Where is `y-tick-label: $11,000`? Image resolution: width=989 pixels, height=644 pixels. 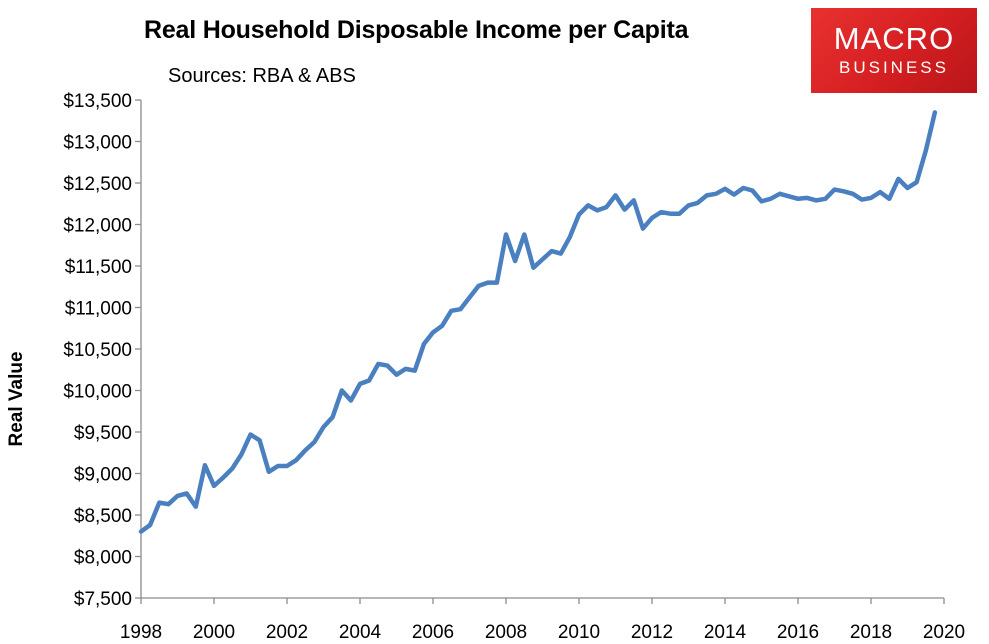
y-tick-label: $11,000 is located at coordinates (98, 309).